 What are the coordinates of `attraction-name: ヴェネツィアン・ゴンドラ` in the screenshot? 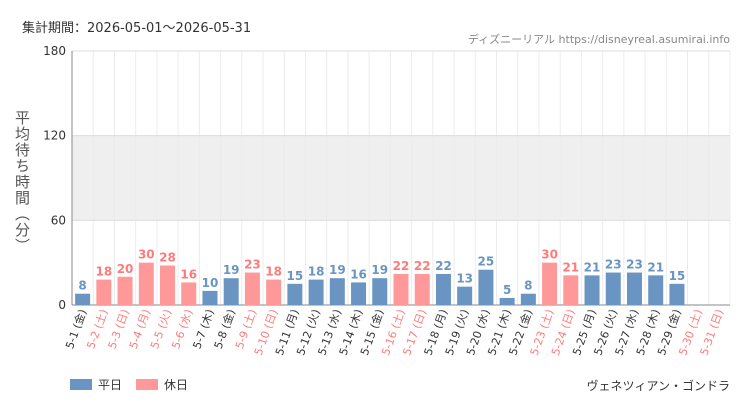 It's located at (658, 386).